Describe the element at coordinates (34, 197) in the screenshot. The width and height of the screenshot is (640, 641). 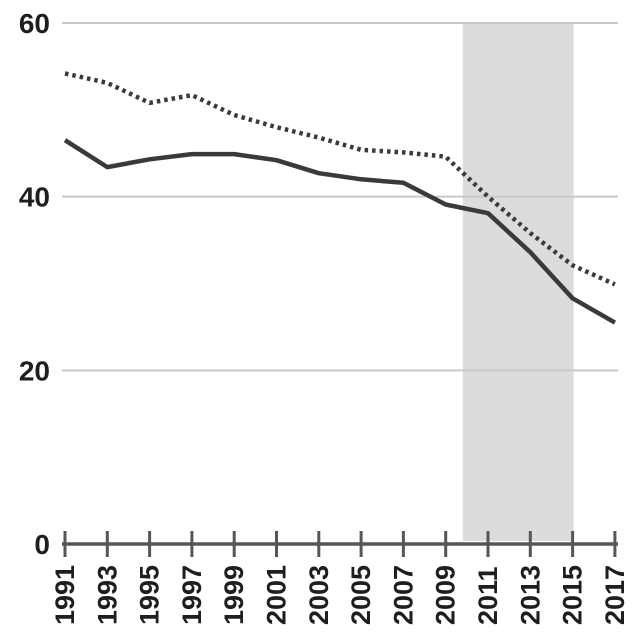
I see `y-tick-label-40: 40` at that location.